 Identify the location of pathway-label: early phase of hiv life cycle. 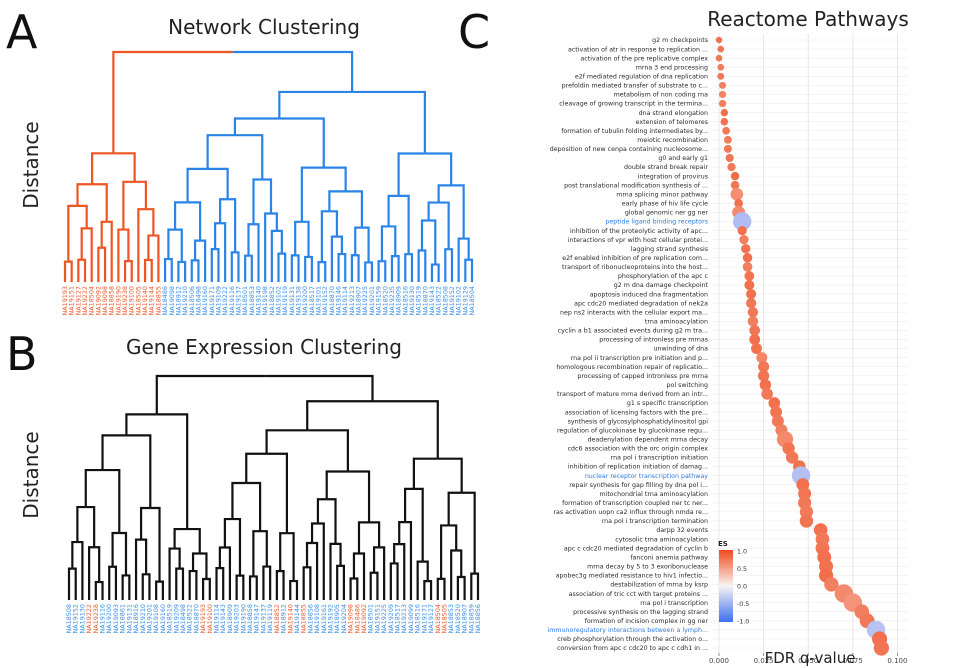
(665, 204).